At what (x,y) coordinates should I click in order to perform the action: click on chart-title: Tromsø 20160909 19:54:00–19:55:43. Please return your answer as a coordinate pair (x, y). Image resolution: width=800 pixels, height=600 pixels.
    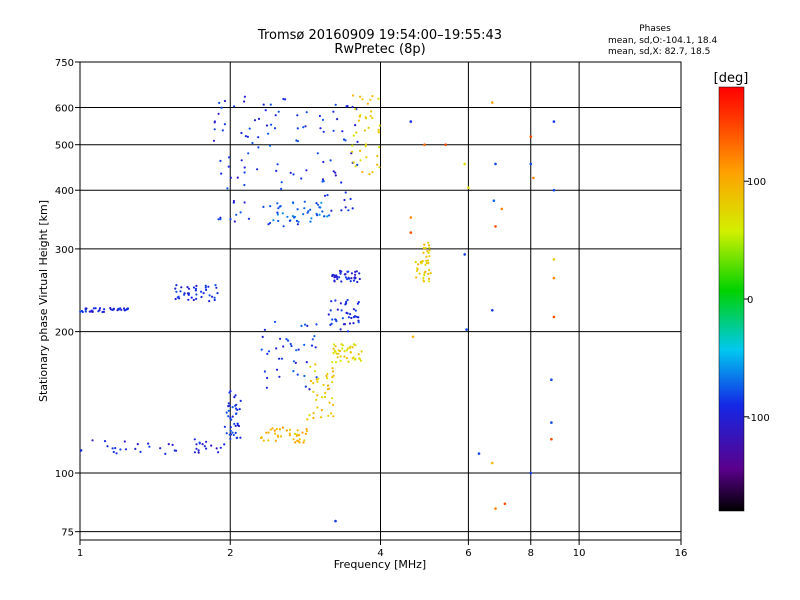
    Looking at the image, I should click on (379, 35).